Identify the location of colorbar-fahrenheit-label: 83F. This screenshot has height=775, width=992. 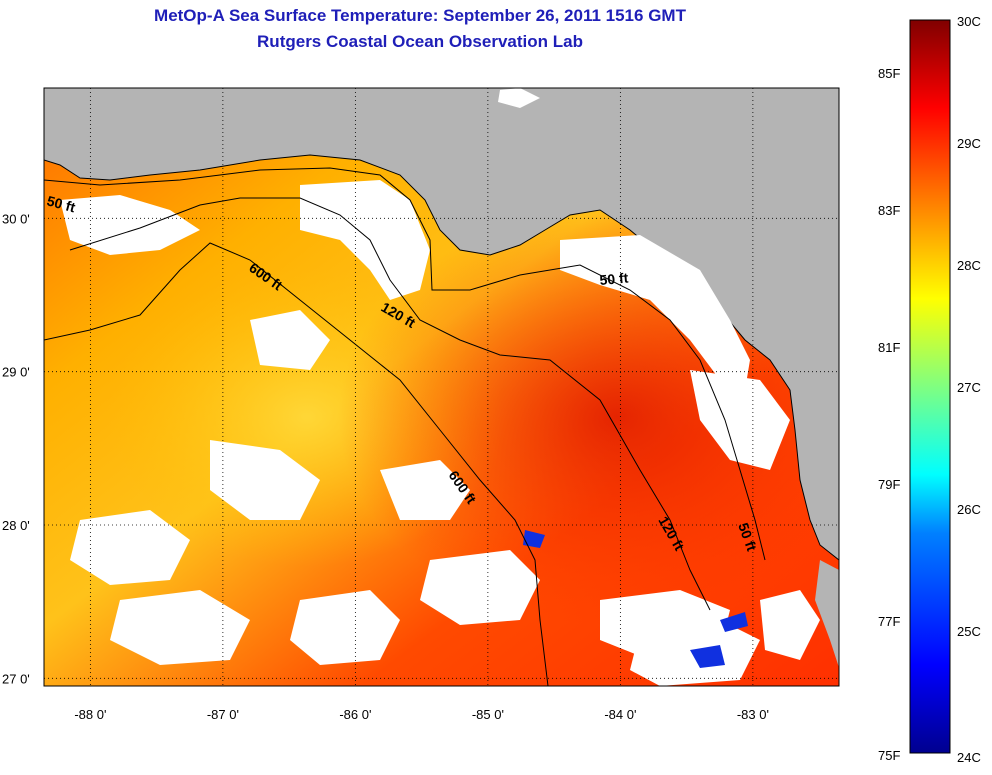
(889, 210).